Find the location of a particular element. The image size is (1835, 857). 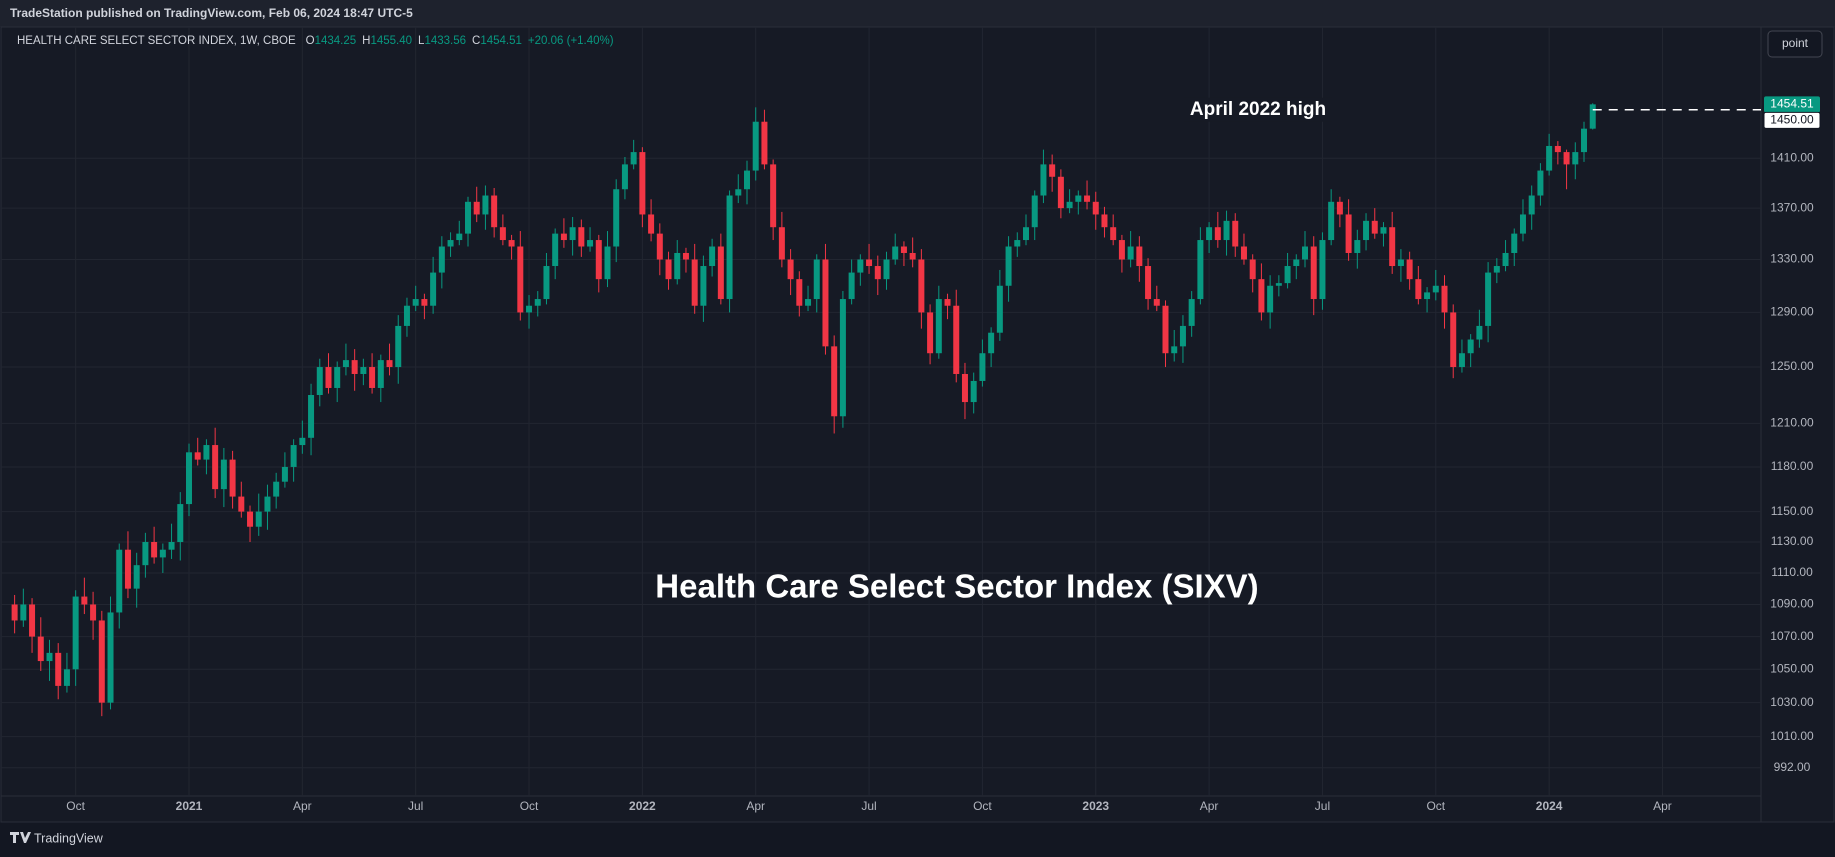

footer-logo: TradingView is located at coordinates (57, 838).